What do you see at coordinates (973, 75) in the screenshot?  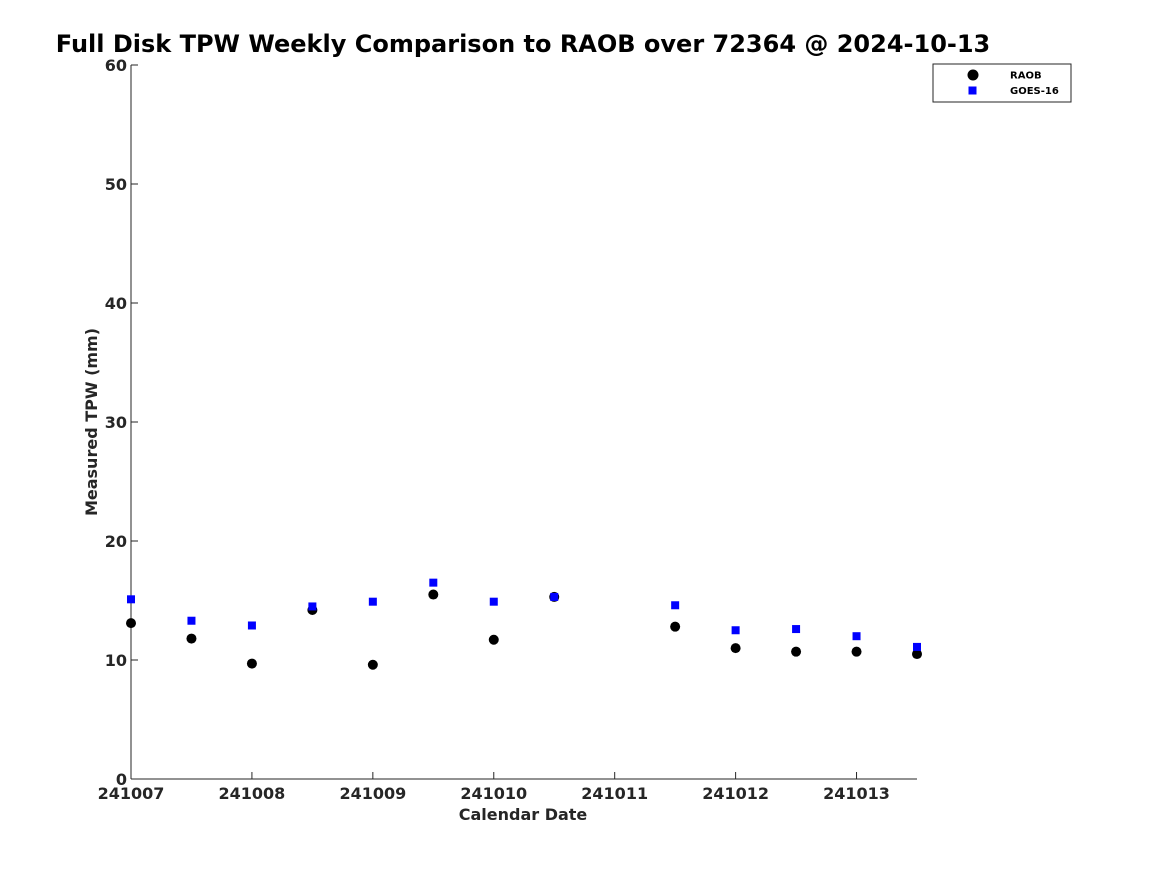 I see `legend-marker-raob` at bounding box center [973, 75].